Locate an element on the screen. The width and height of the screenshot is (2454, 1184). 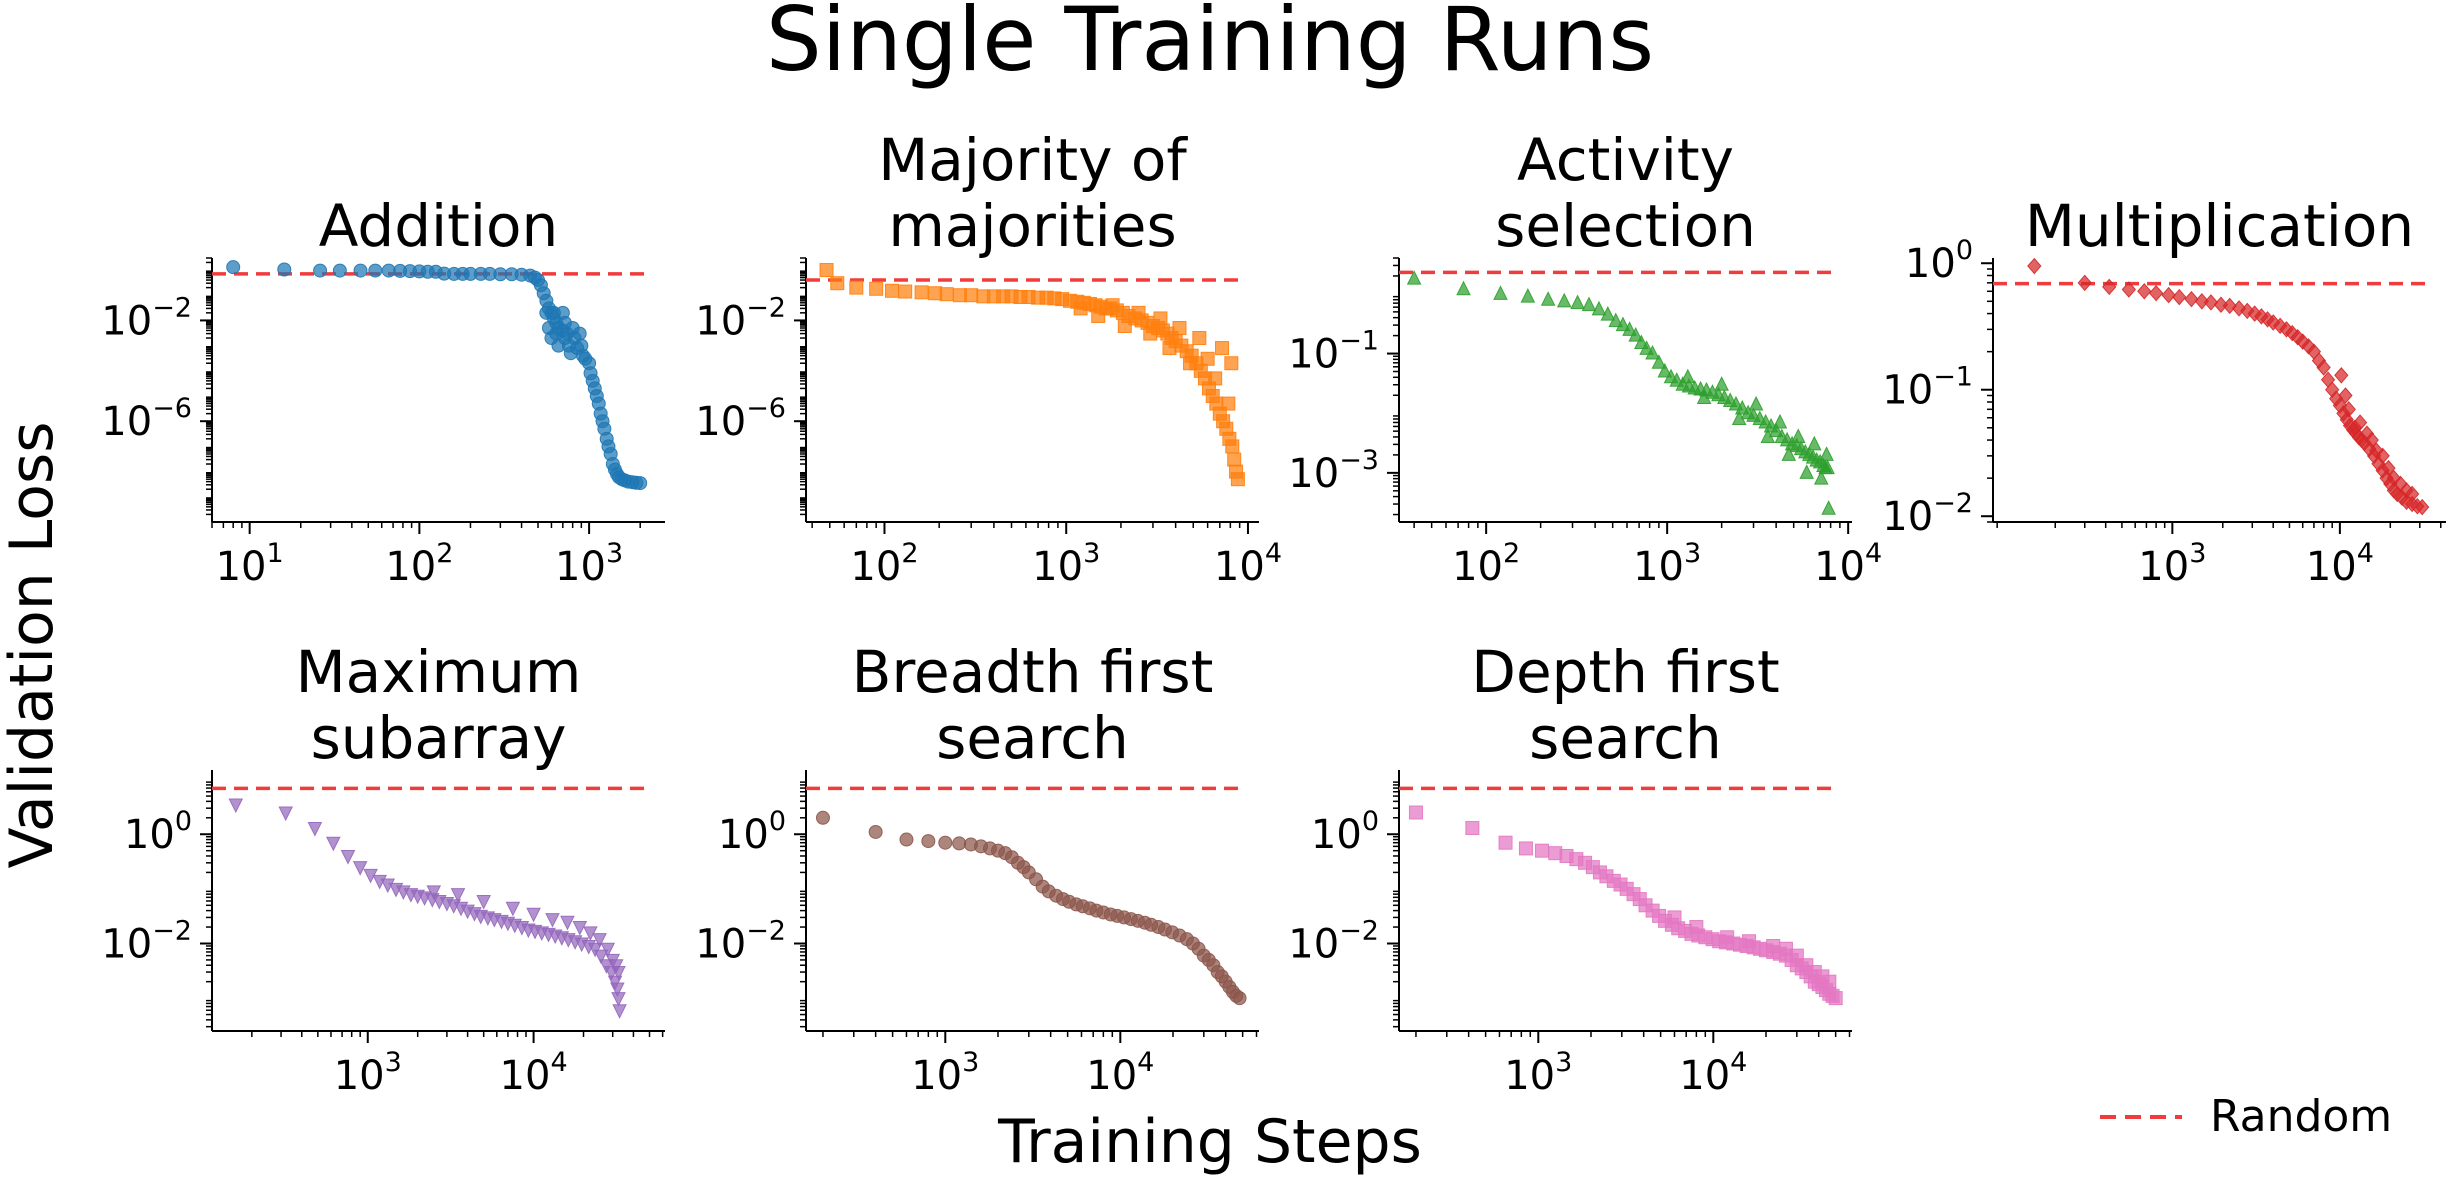
subplot-title: selection is located at coordinates (1625, 226).